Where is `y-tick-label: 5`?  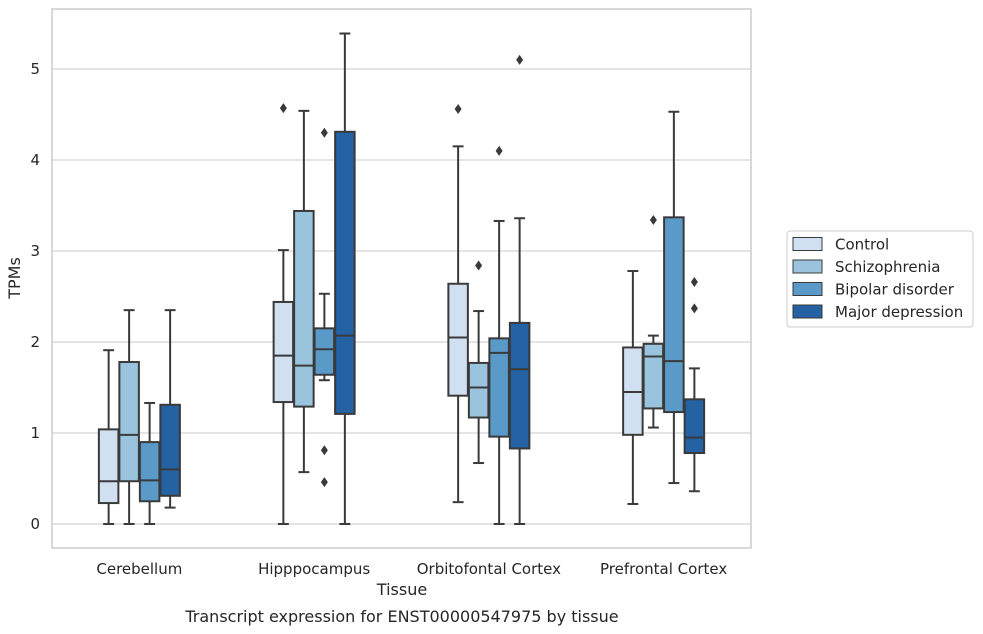
y-tick-label: 5 is located at coordinates (35, 69).